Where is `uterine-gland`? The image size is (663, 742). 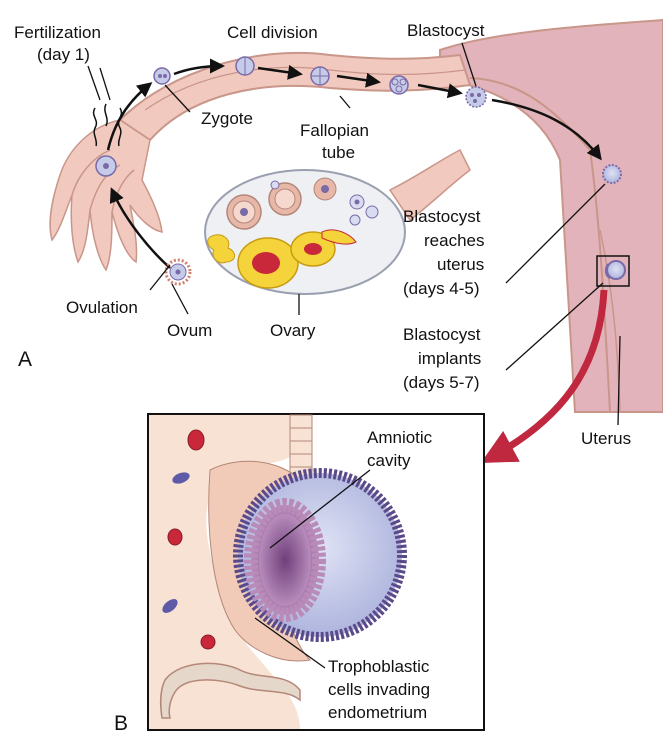 uterine-gland is located at coordinates (230, 690).